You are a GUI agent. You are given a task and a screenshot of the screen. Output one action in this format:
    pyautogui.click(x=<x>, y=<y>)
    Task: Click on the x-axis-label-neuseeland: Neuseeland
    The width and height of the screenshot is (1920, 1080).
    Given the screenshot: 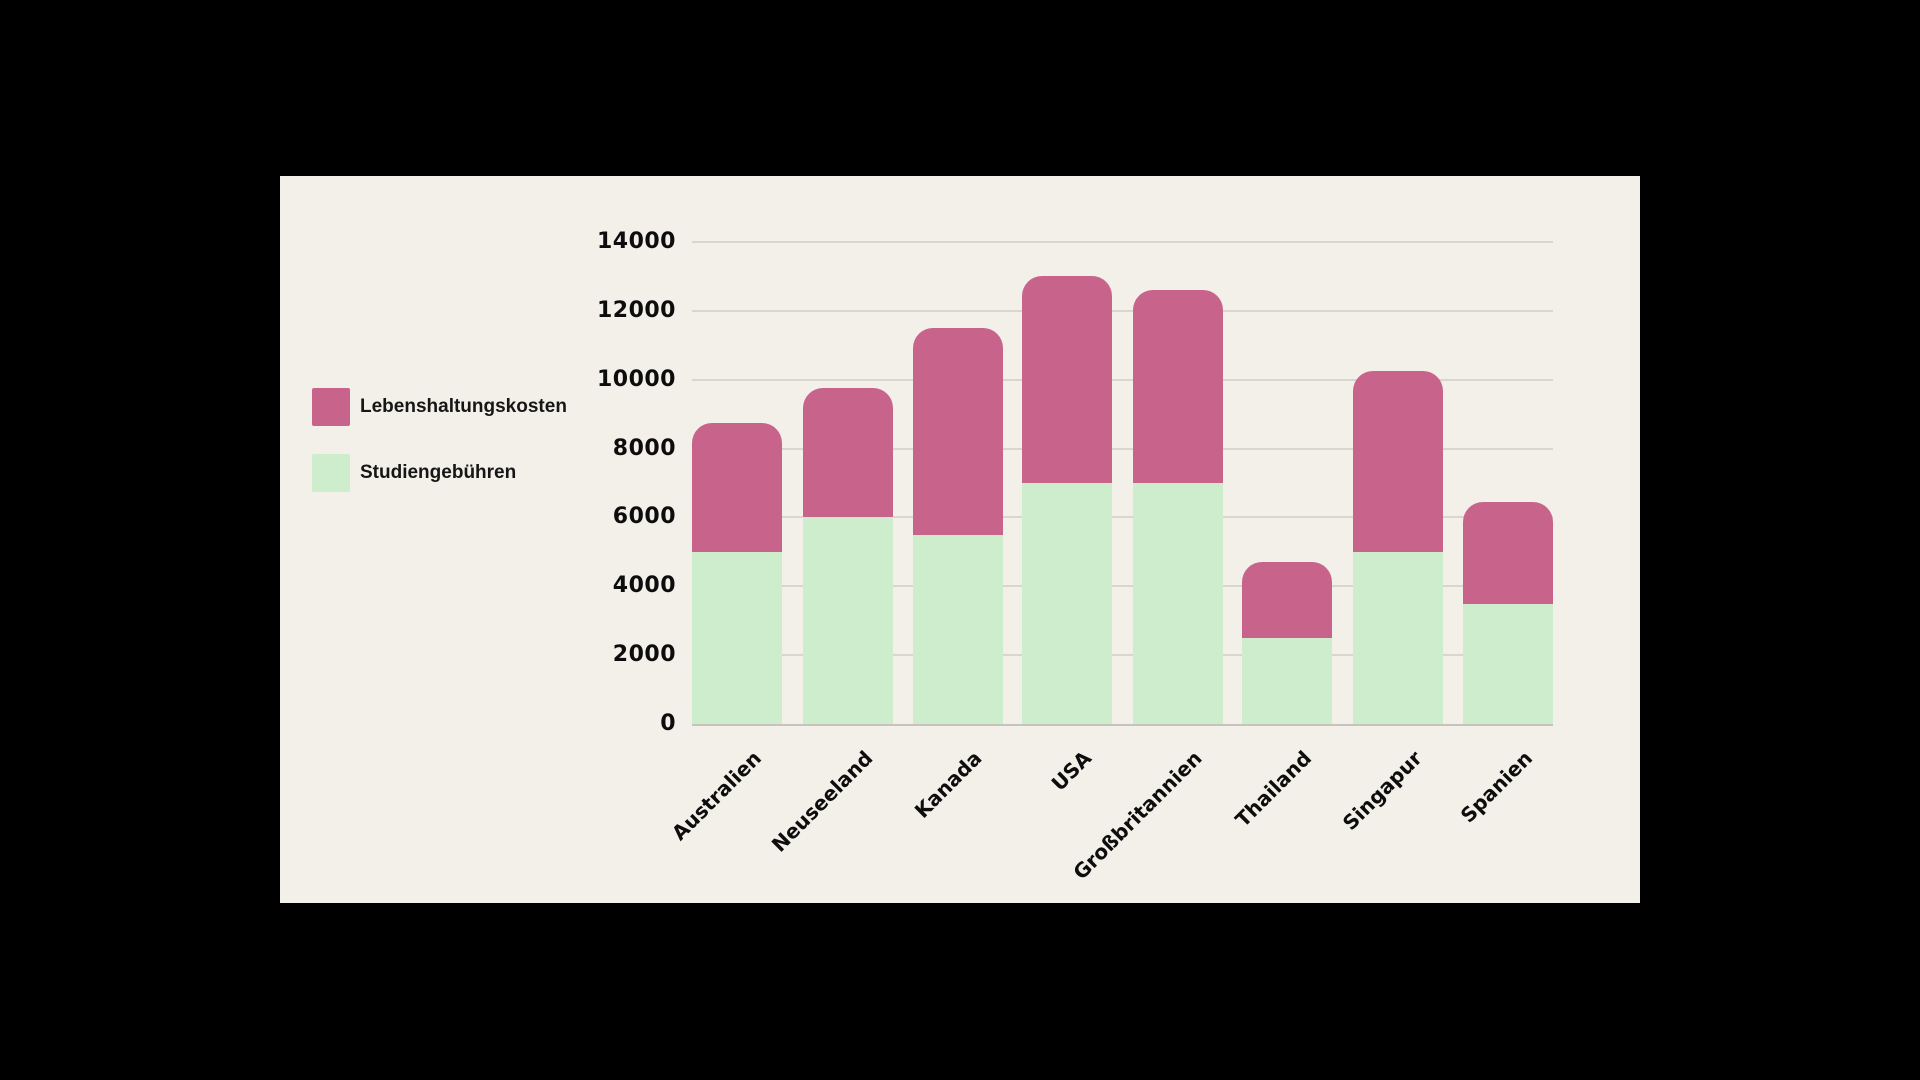 What is the action you would take?
    pyautogui.click(x=821, y=801)
    